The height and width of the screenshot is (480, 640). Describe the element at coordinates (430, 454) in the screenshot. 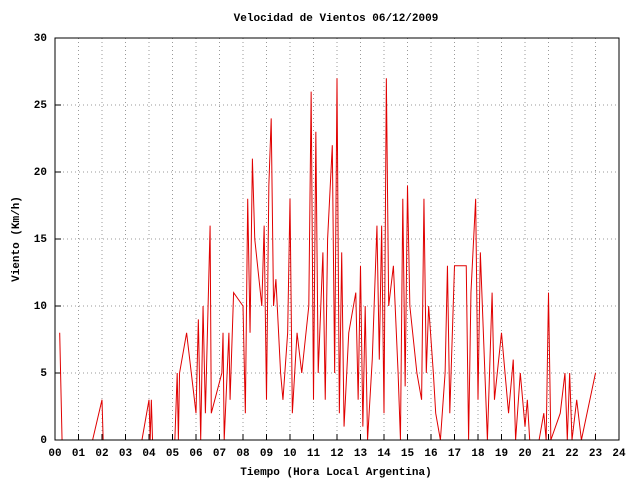

I see `x-tick-label: 16` at that location.